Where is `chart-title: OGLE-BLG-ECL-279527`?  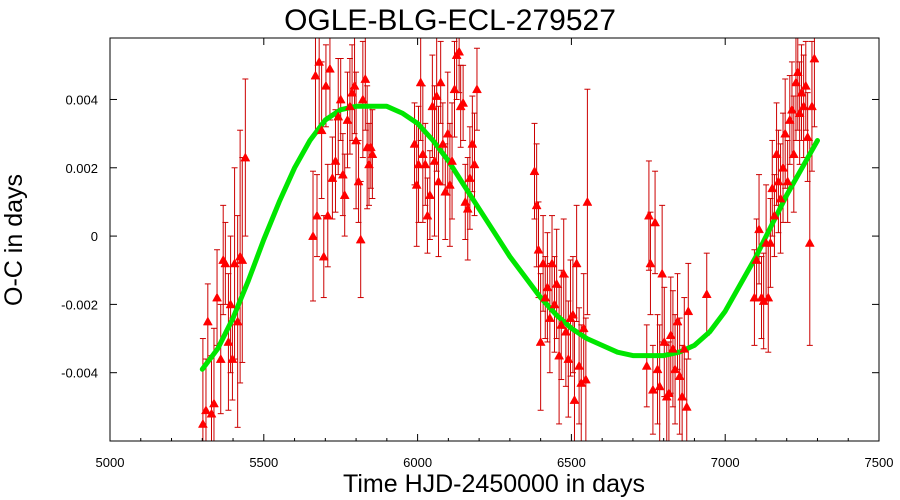 chart-title: OGLE-BLG-ECL-279527 is located at coordinates (450, 20).